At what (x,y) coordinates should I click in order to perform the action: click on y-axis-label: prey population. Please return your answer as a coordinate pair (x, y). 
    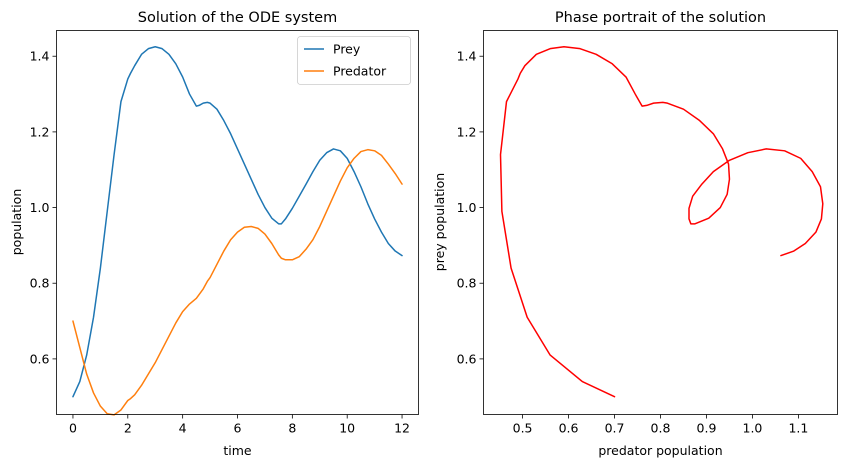
    Looking at the image, I should click on (439, 222).